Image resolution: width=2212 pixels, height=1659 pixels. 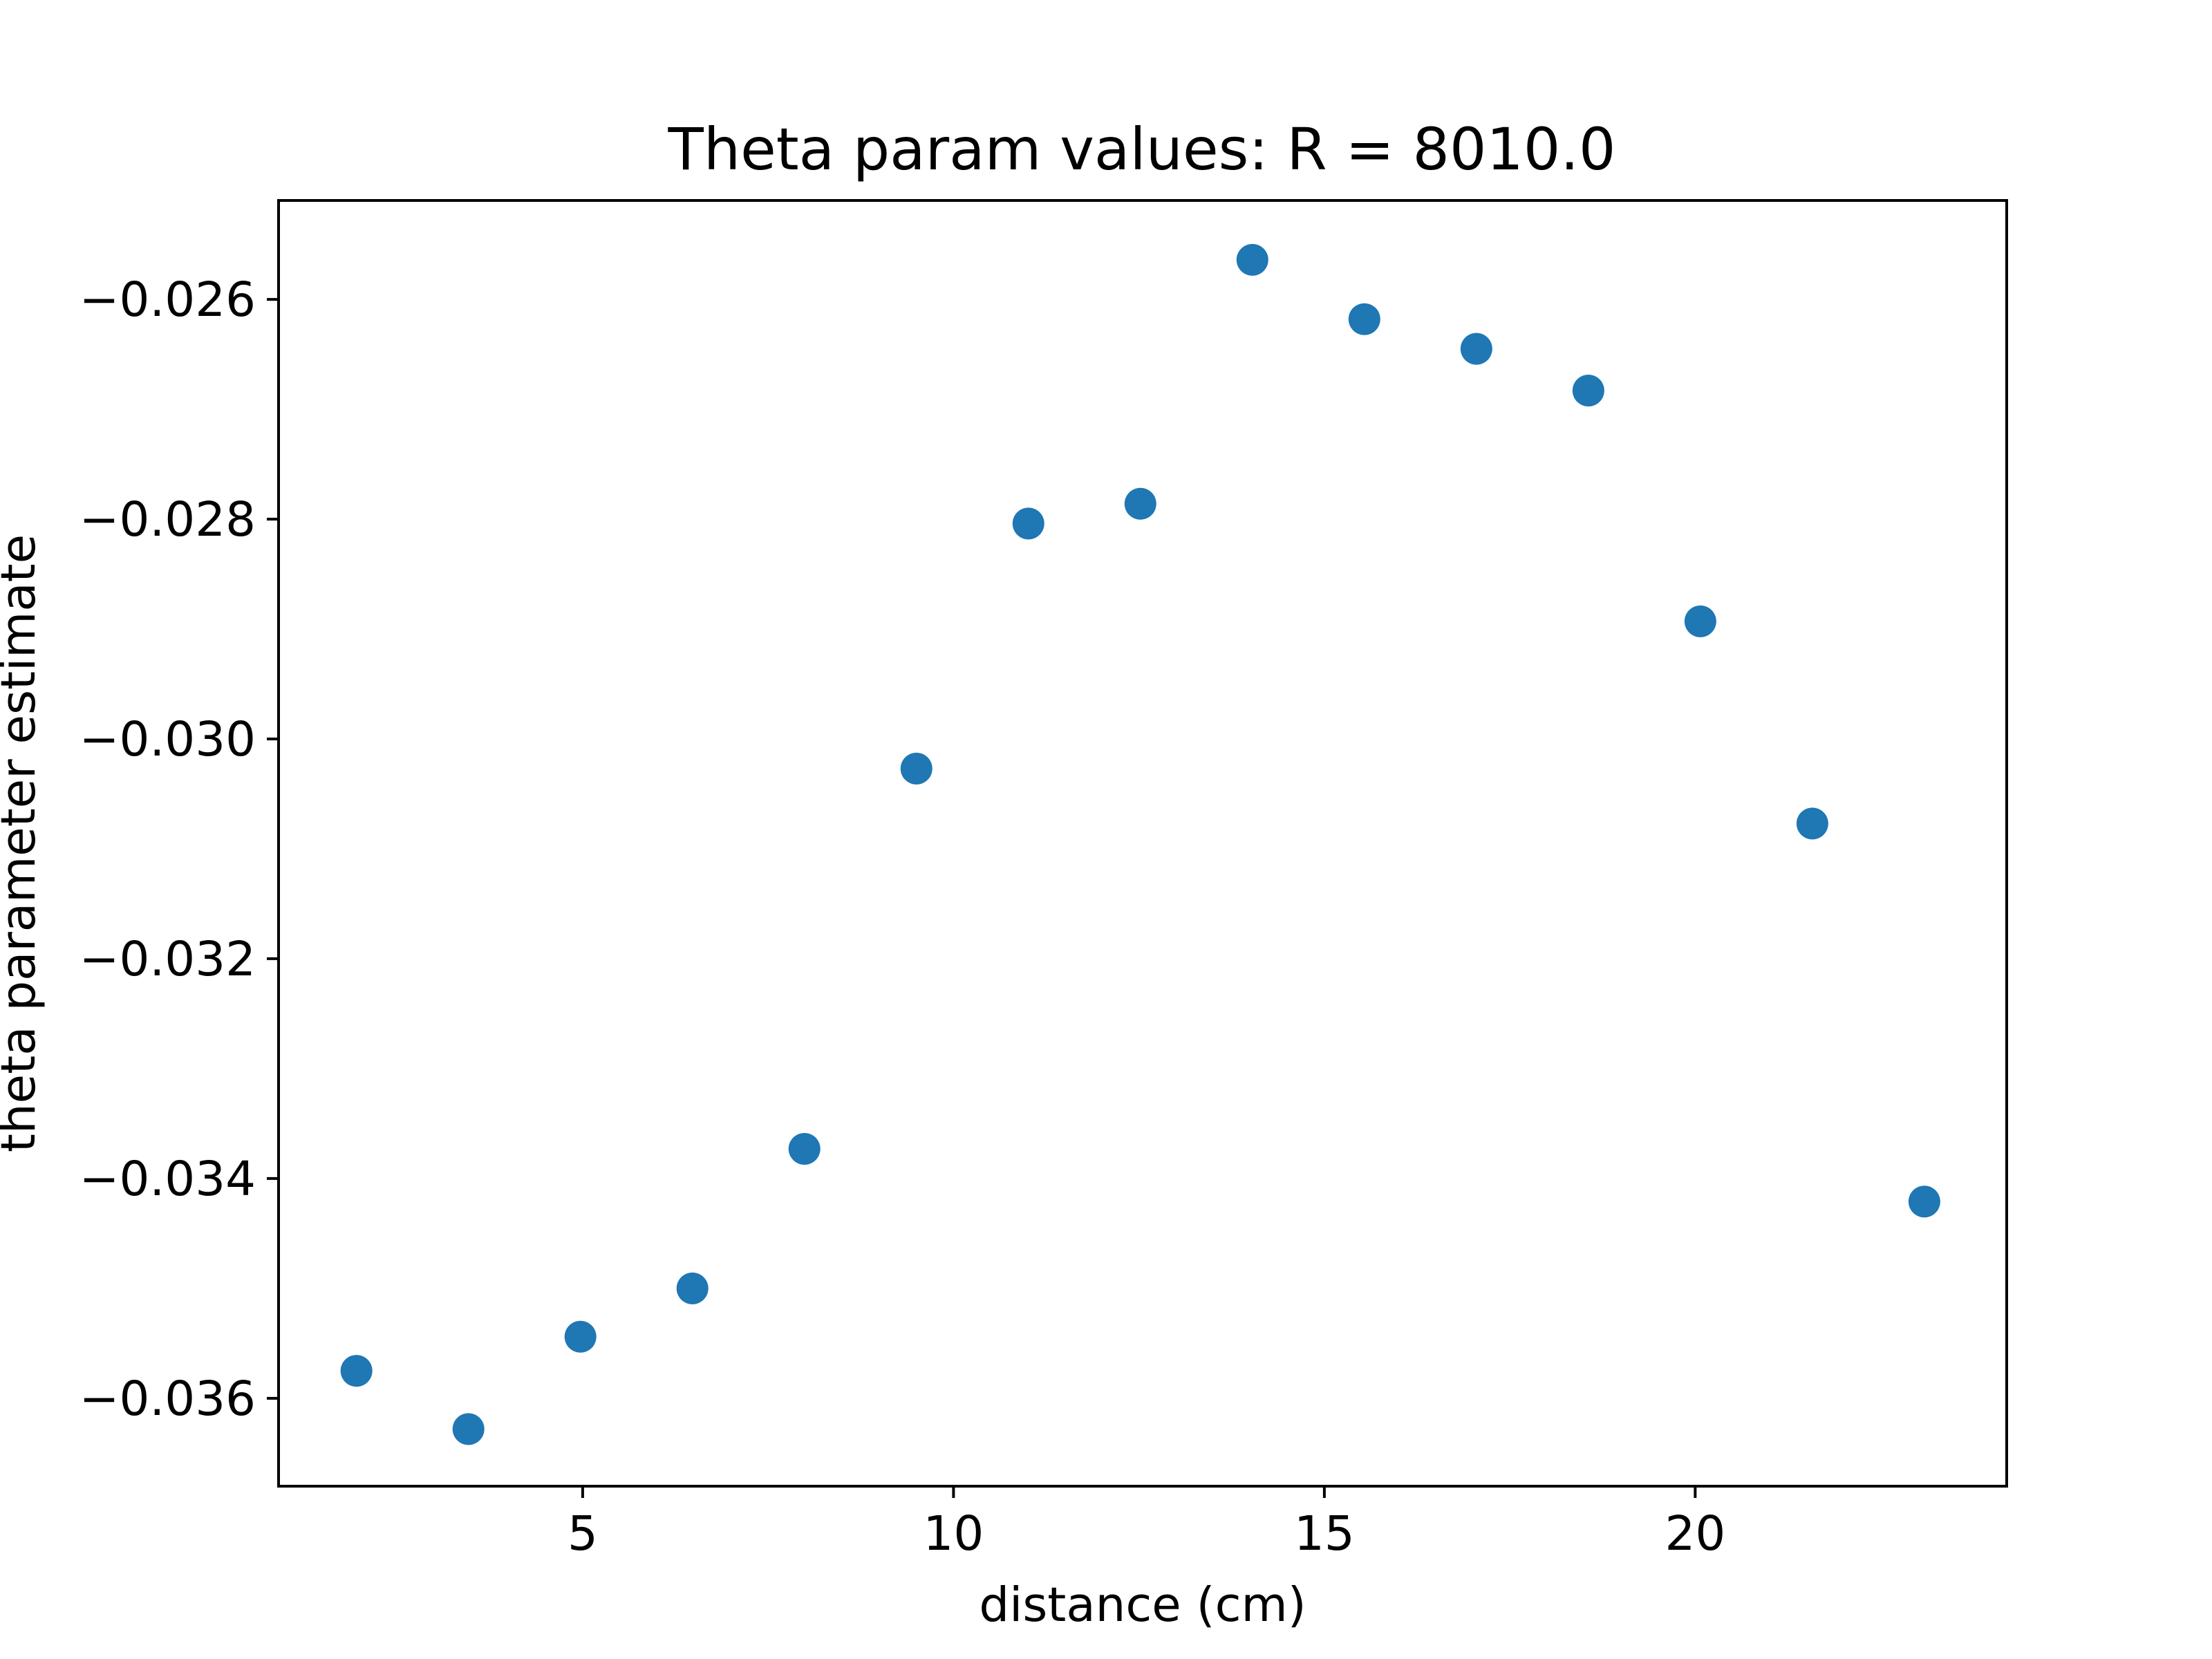 I want to click on x-tick-label: 15, so click(x=1324, y=1534).